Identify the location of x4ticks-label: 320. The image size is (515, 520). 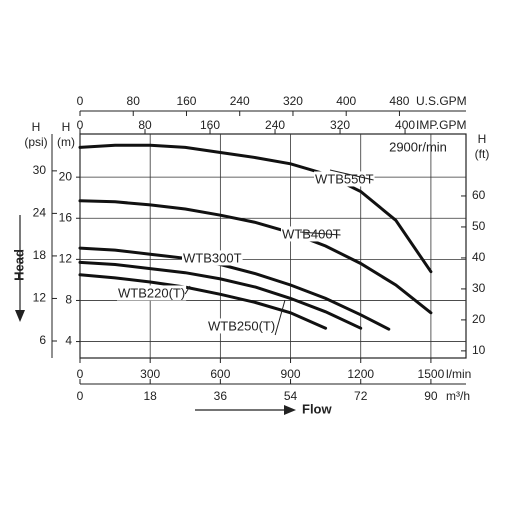
(340, 125).